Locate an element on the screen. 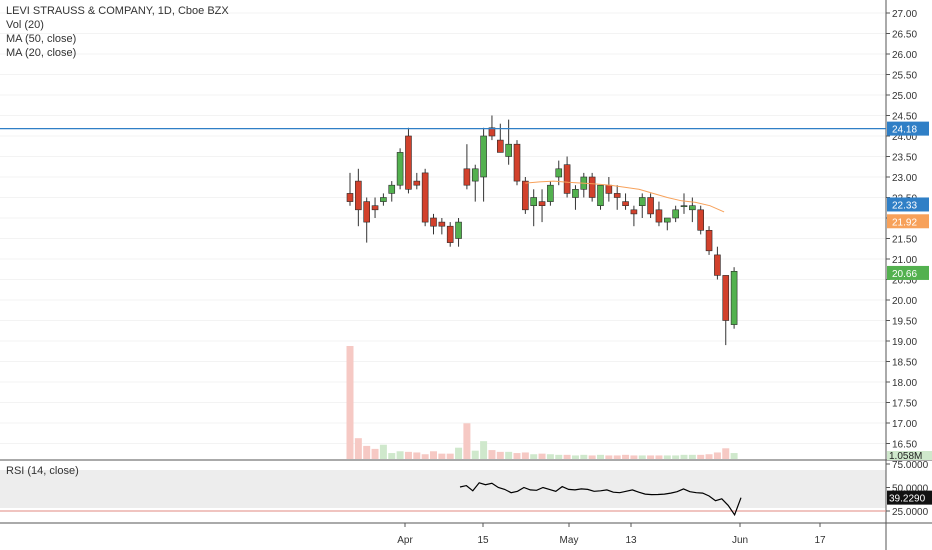  price-tick-label: 19.00 is located at coordinates (904, 342).